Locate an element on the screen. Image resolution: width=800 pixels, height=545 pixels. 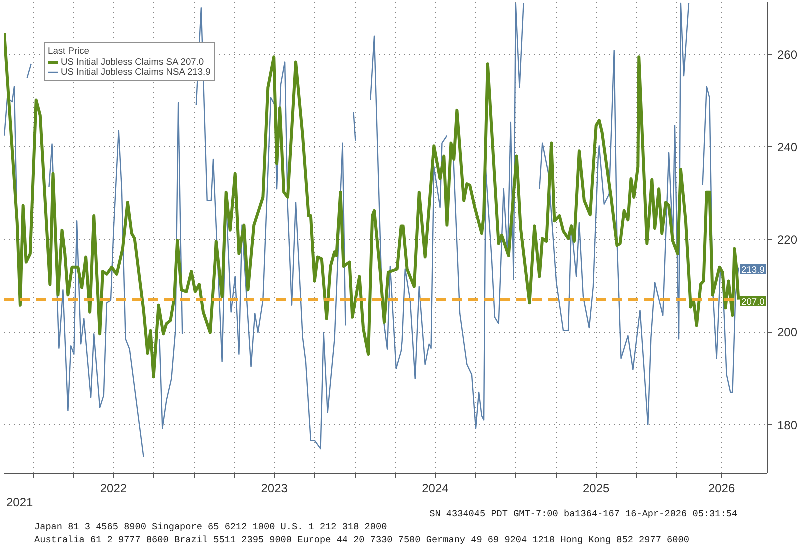
legend-label: US Initial Jobless Claims SA 207.0 is located at coordinates (132, 62).